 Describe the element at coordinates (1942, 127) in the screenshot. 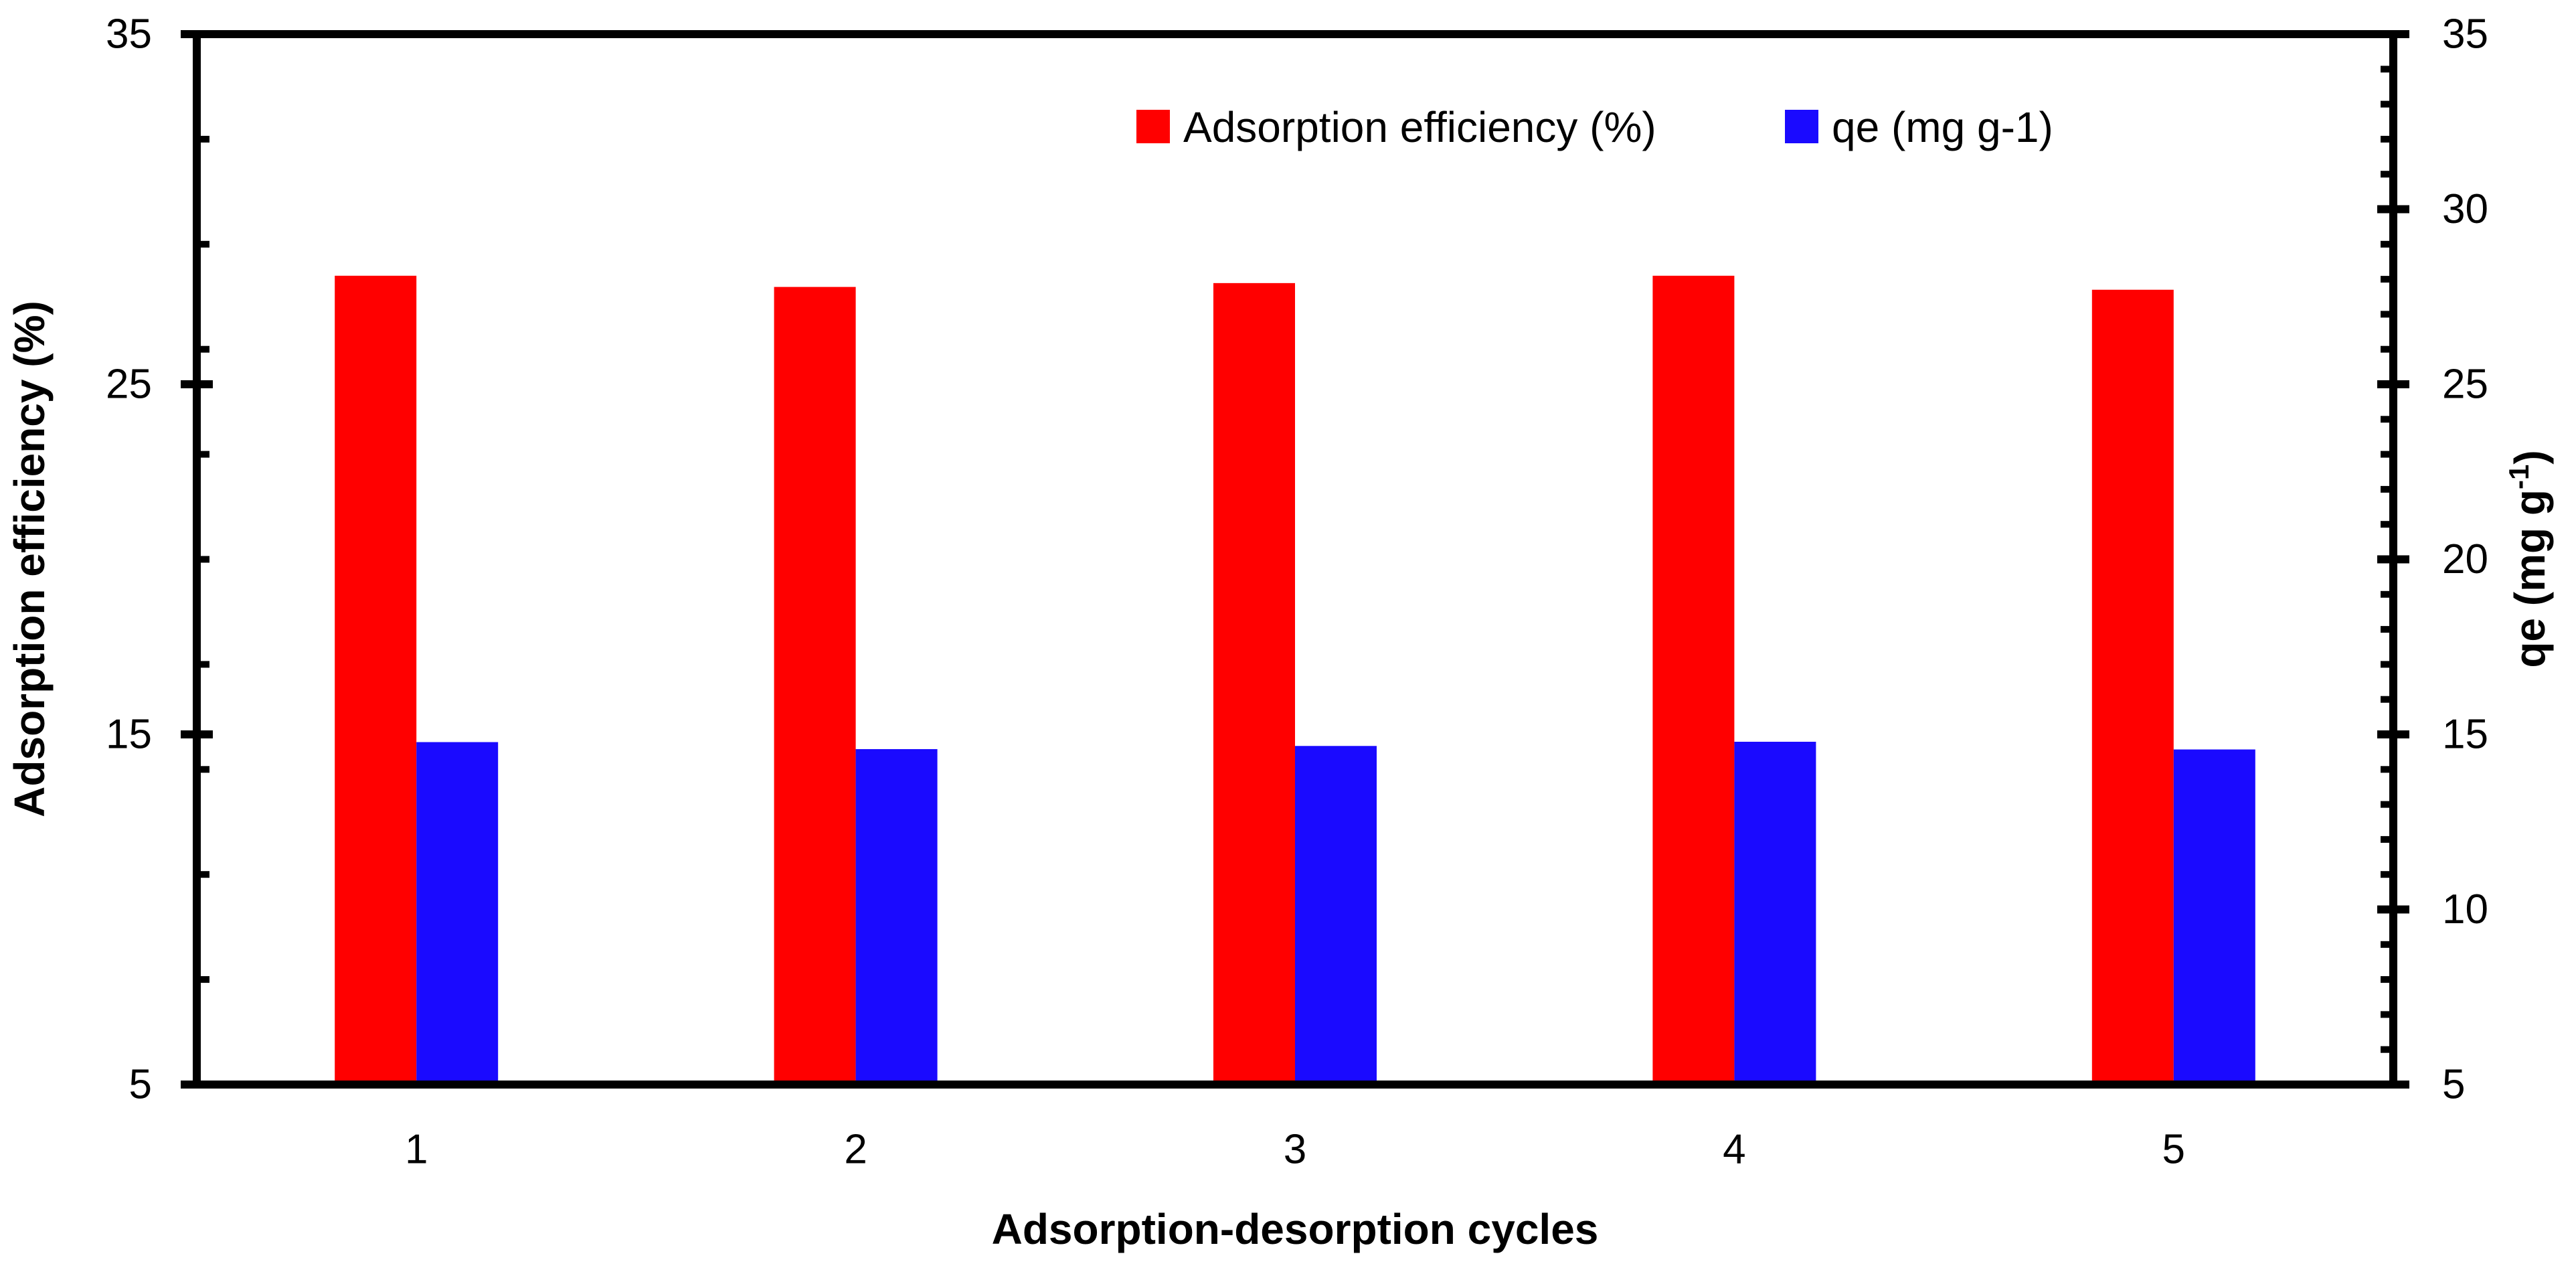

I see `legend-label-qe: qe (mg g-1)` at that location.